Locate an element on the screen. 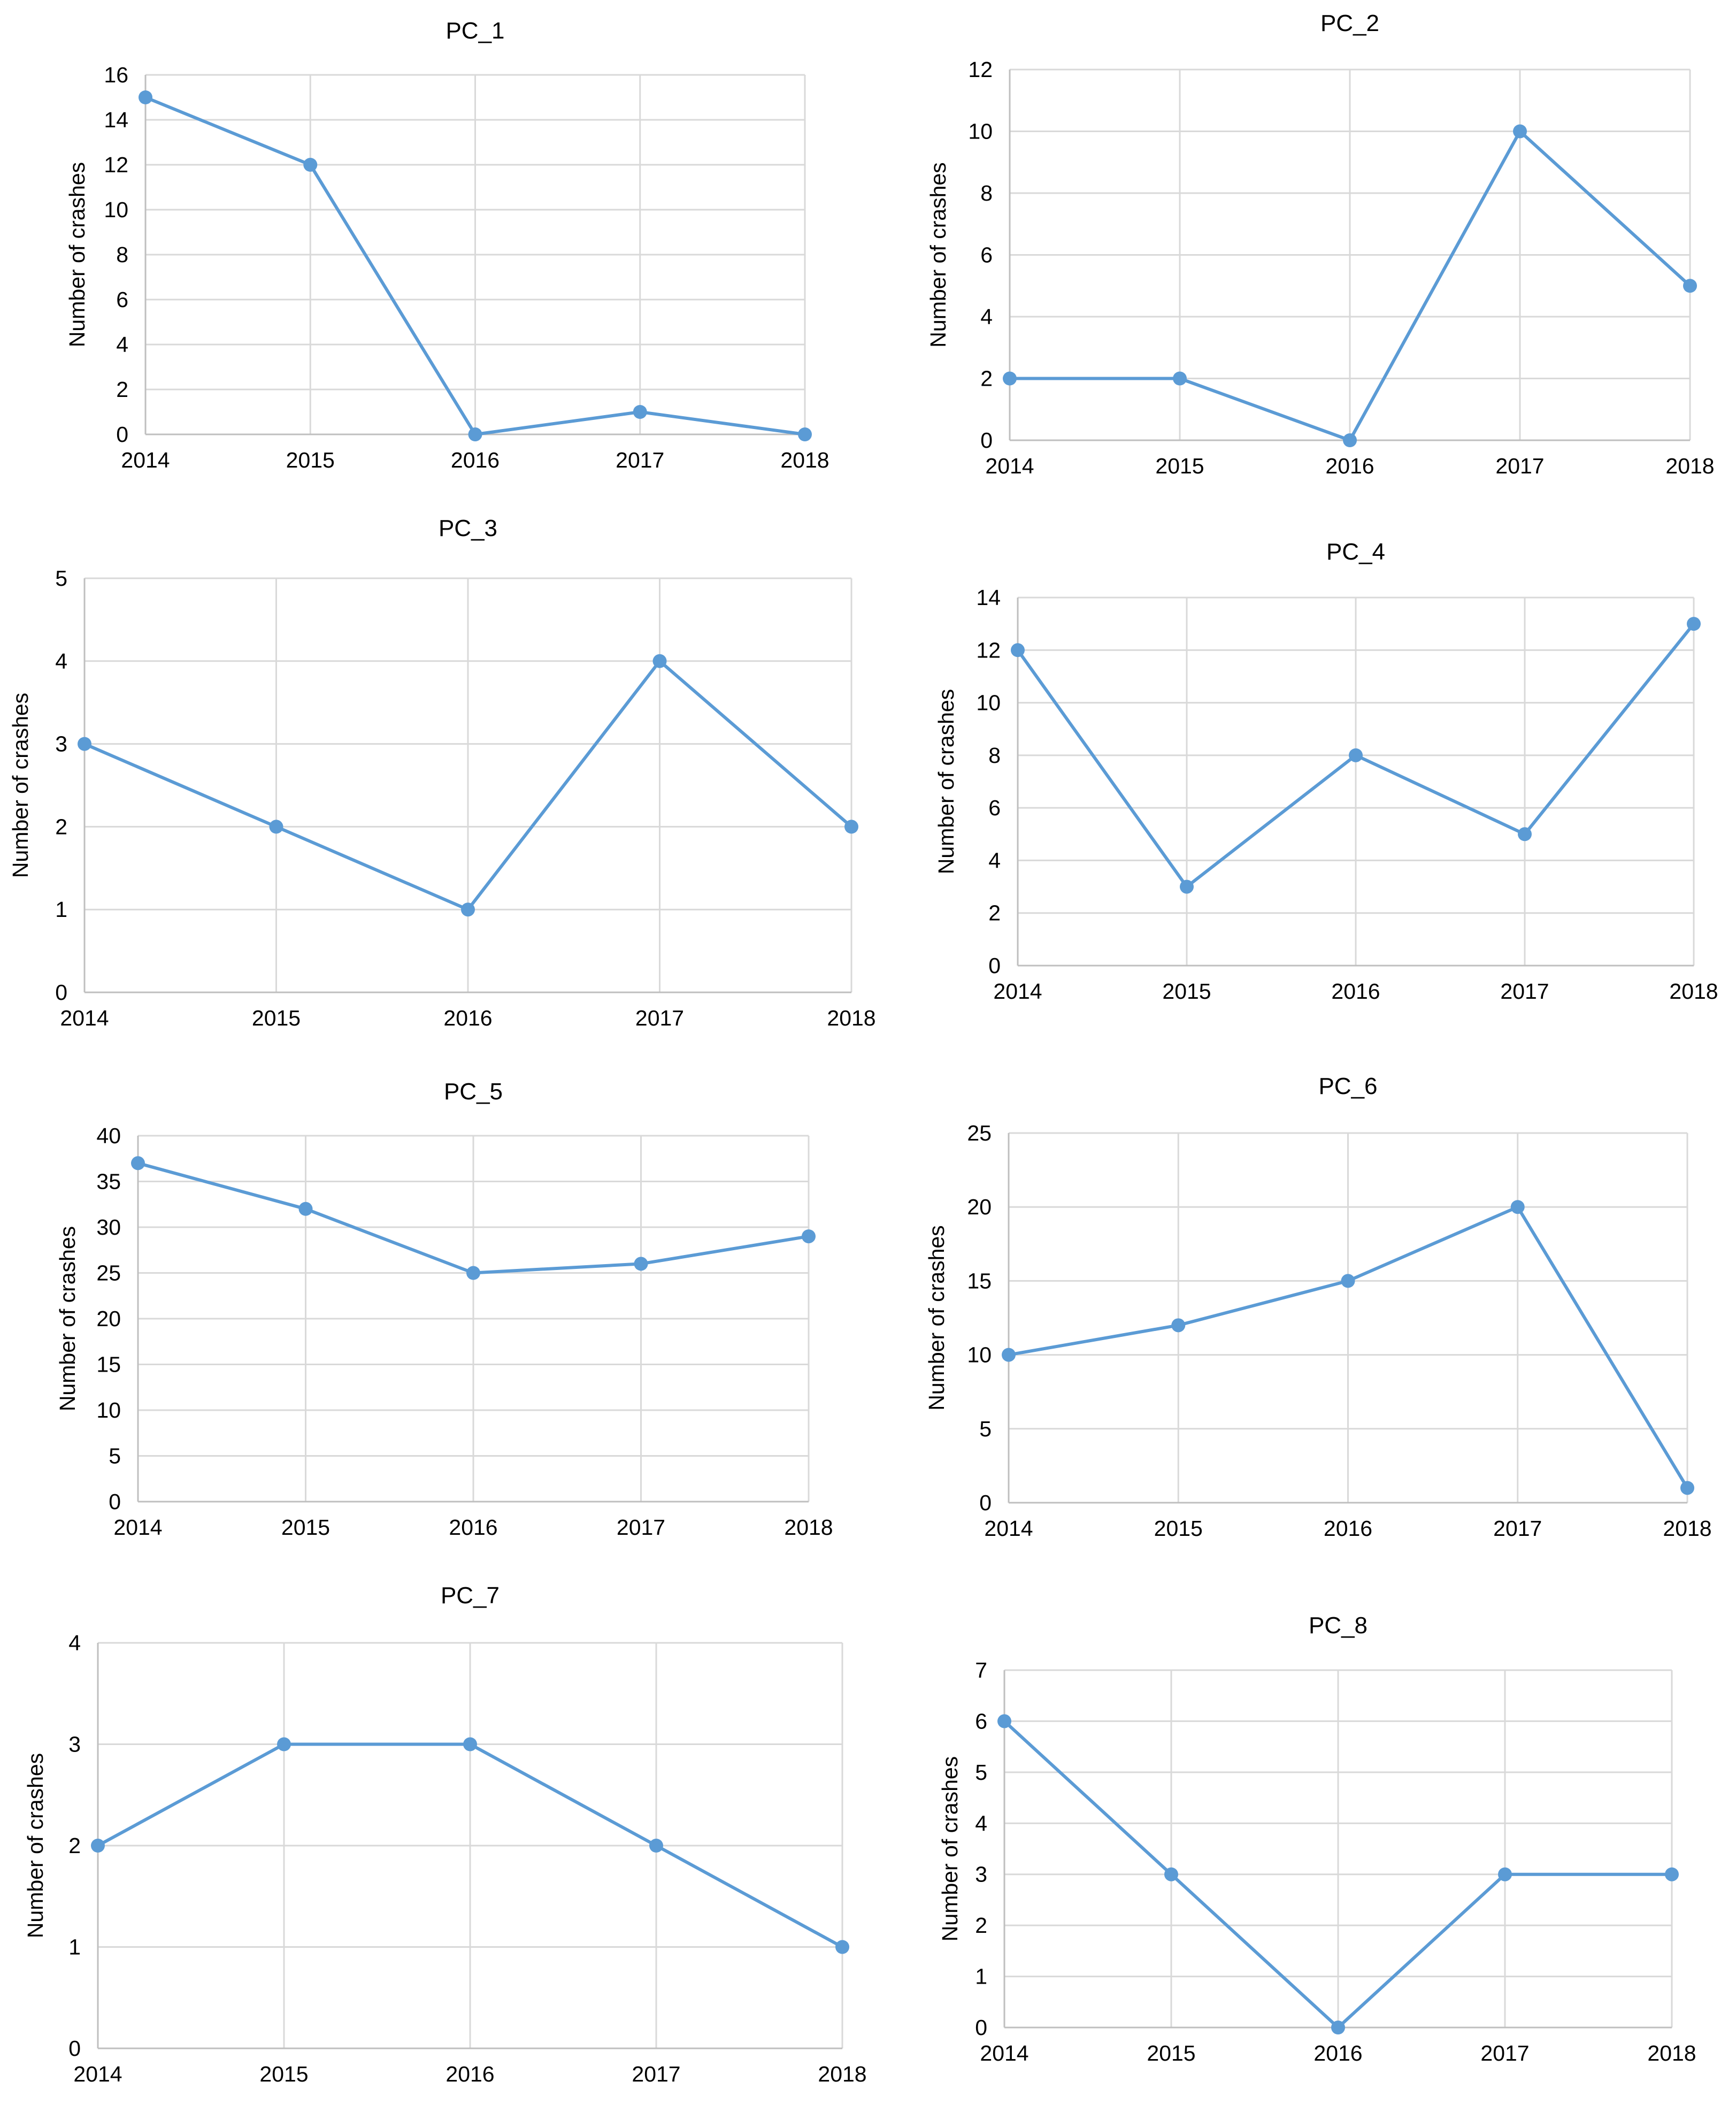 The width and height of the screenshot is (1736, 2104). pc-8-y-tick-label: 7 is located at coordinates (981, 1670).